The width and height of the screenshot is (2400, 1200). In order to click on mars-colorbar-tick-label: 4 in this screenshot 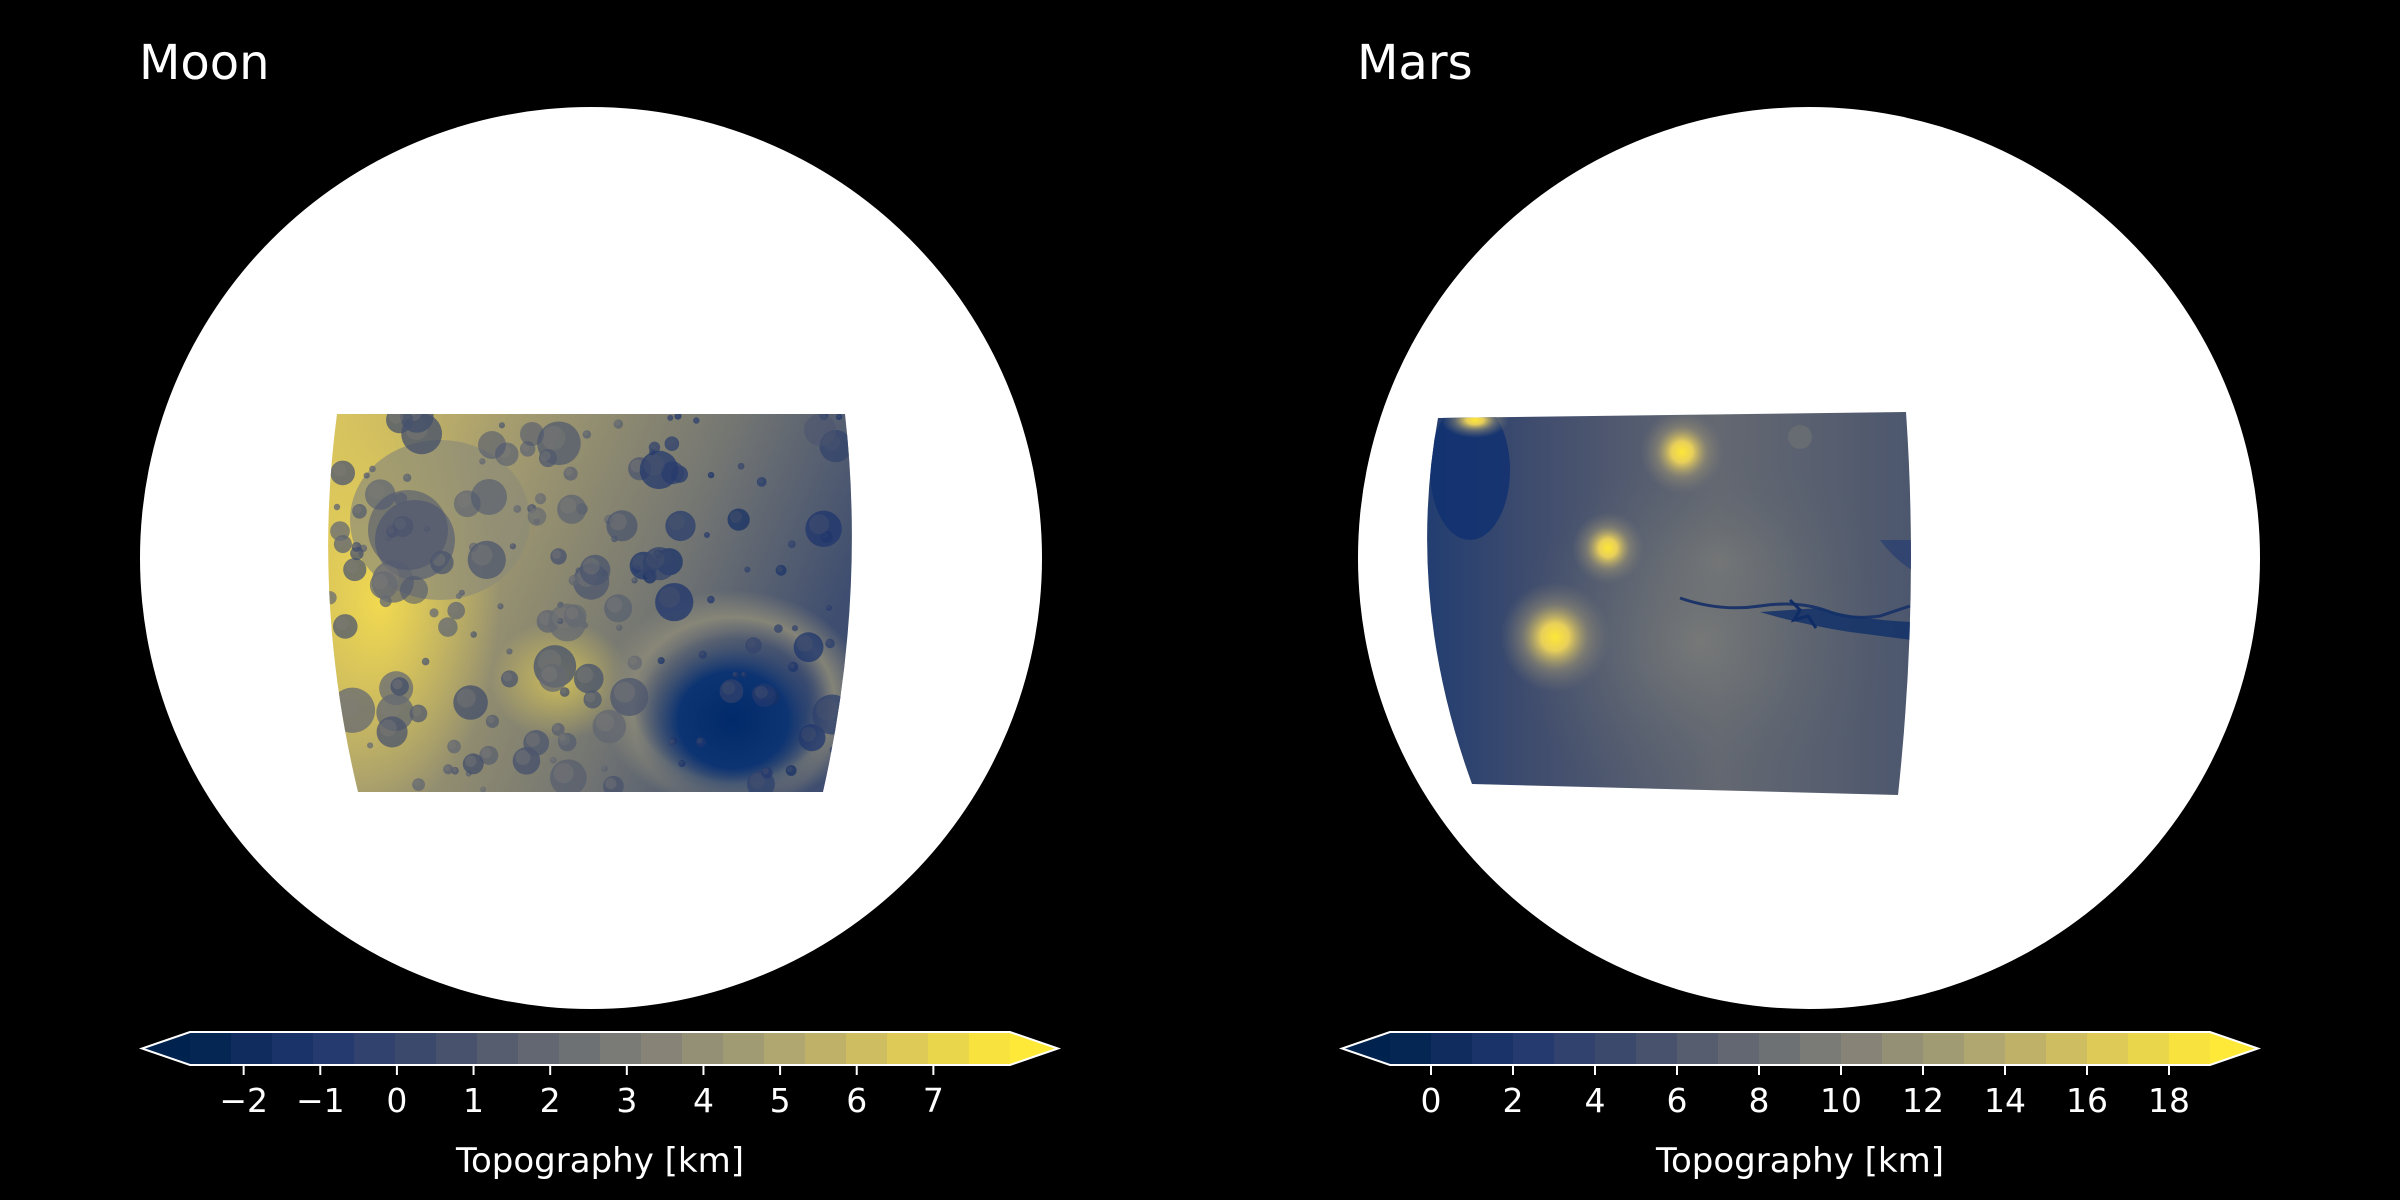, I will do `click(1595, 1100)`.